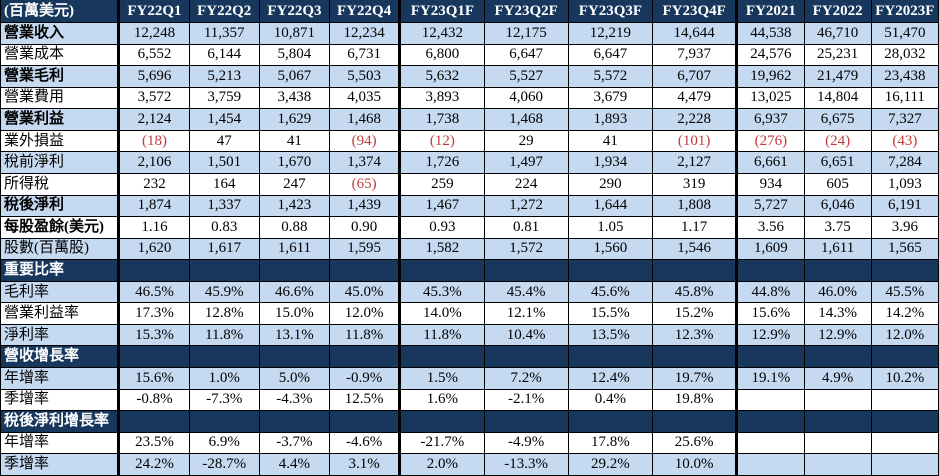 This screenshot has width=939, height=476. I want to click on value-cell: 1,439, so click(365, 206).